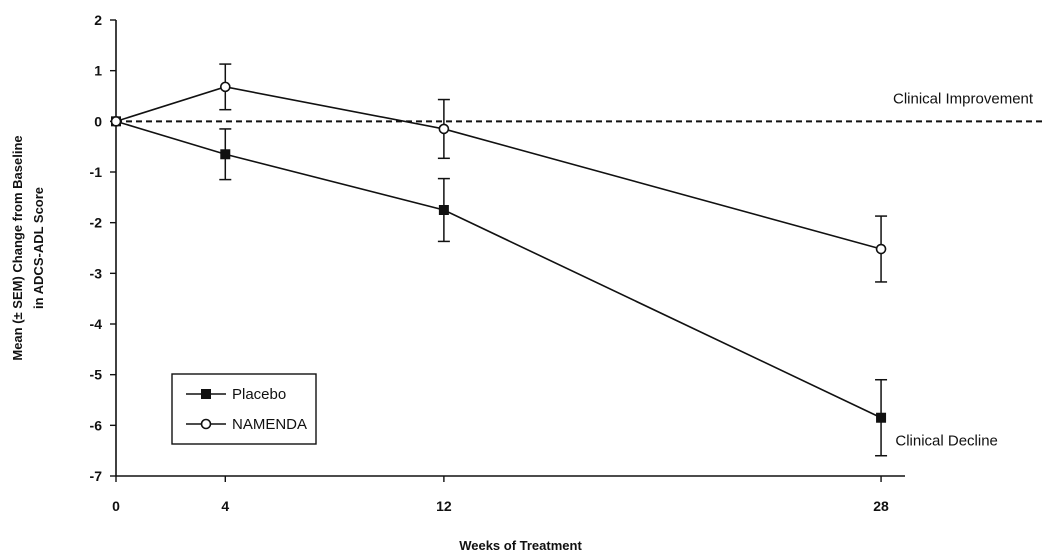  Describe the element at coordinates (96, 425) in the screenshot. I see `y-tick-label: -6` at that location.